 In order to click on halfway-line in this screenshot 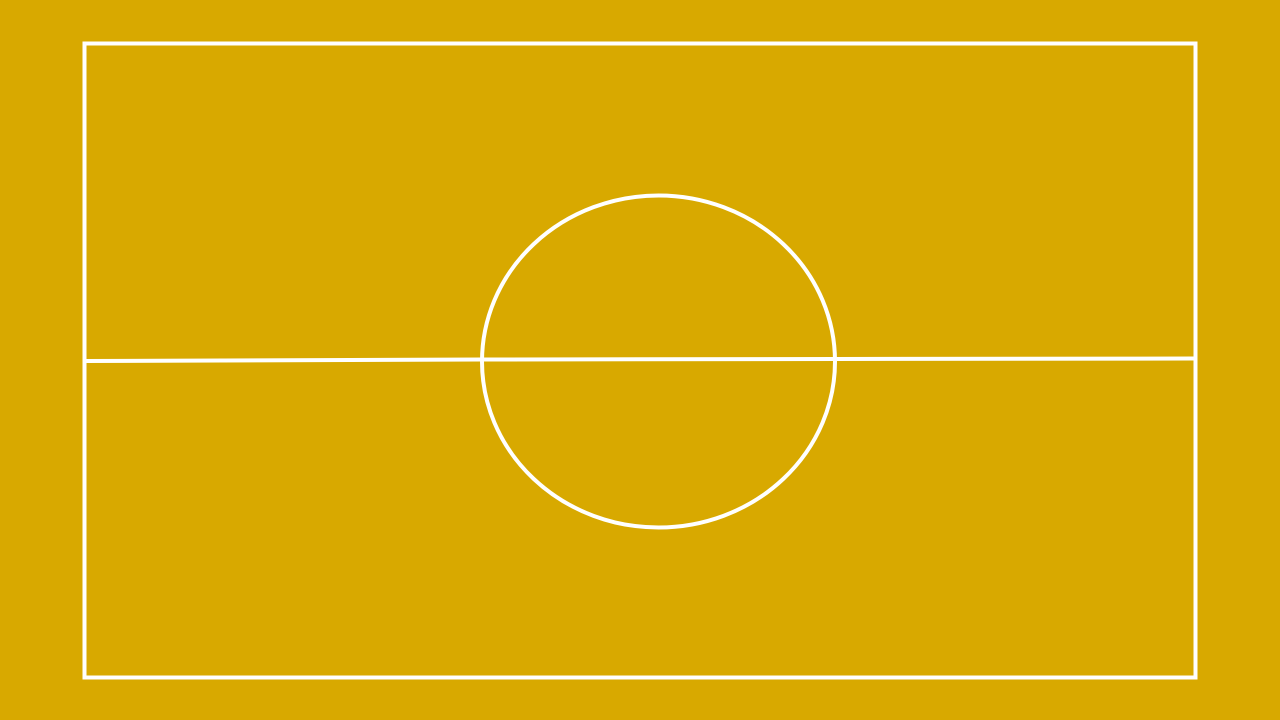, I will do `click(640, 359)`.